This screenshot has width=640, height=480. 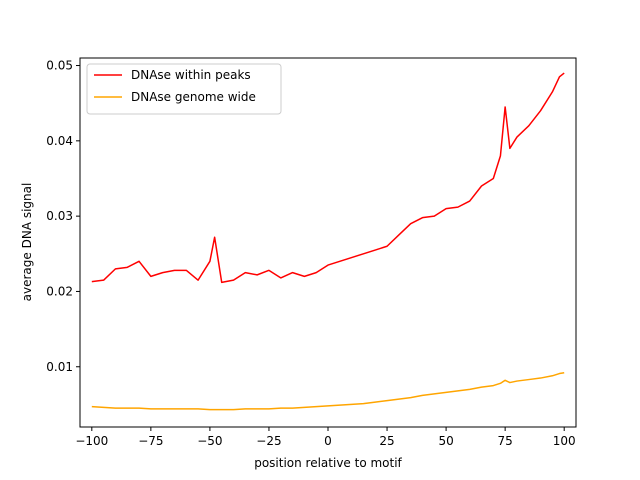 I want to click on x-axis: −100 −75 −50 −25 0 25 50 75 100, so click(x=325, y=437).